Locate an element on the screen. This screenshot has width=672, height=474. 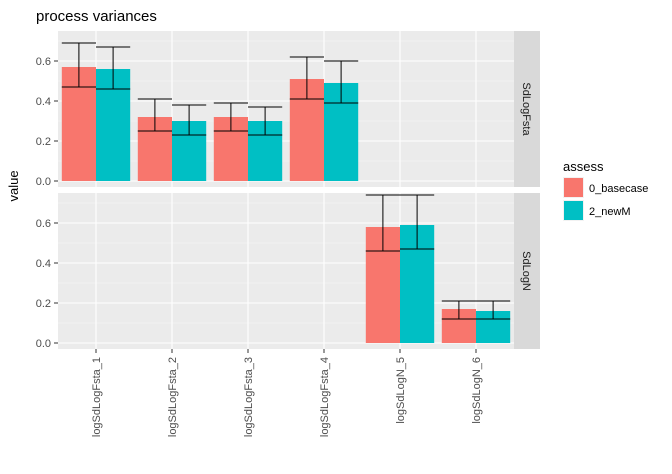
legend-title: assess is located at coordinates (583, 166).